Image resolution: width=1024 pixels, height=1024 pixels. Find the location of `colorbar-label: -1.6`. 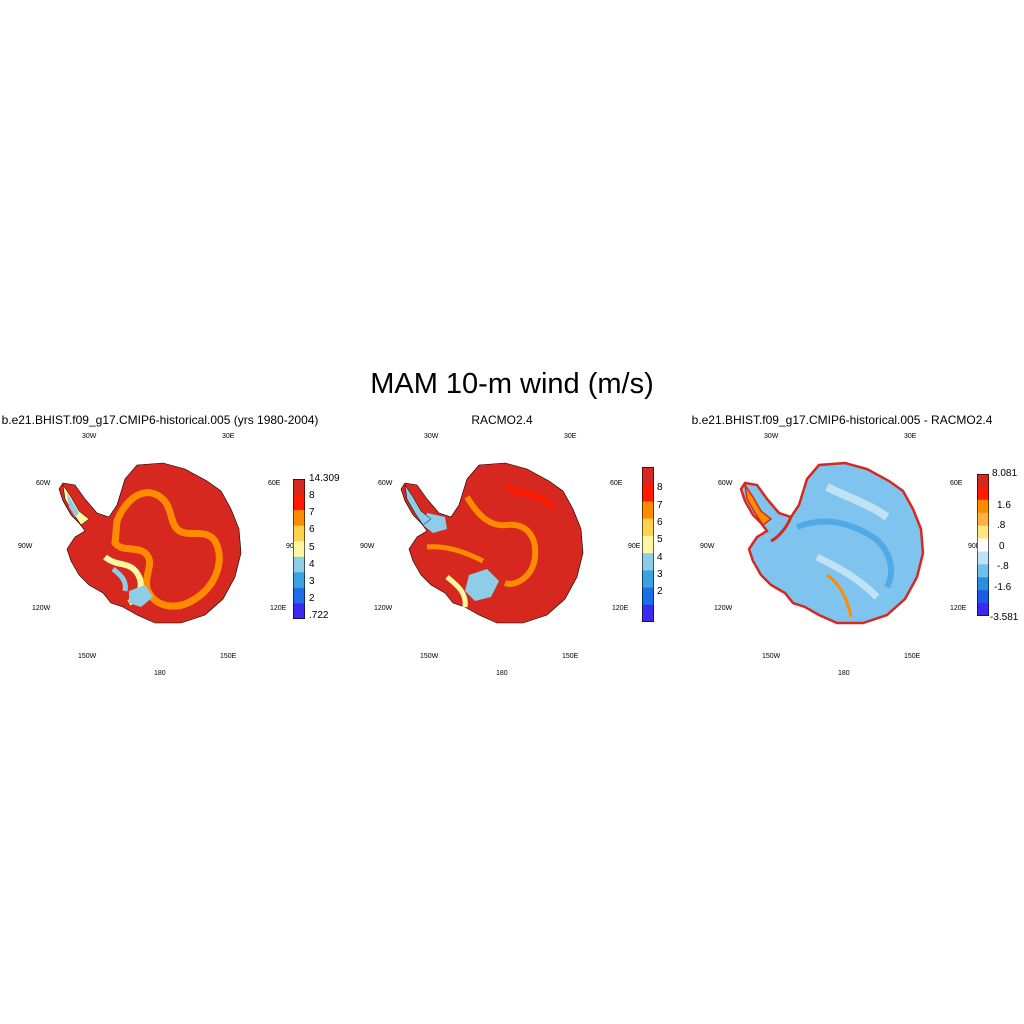

colorbar-label: -1.6 is located at coordinates (1003, 587).